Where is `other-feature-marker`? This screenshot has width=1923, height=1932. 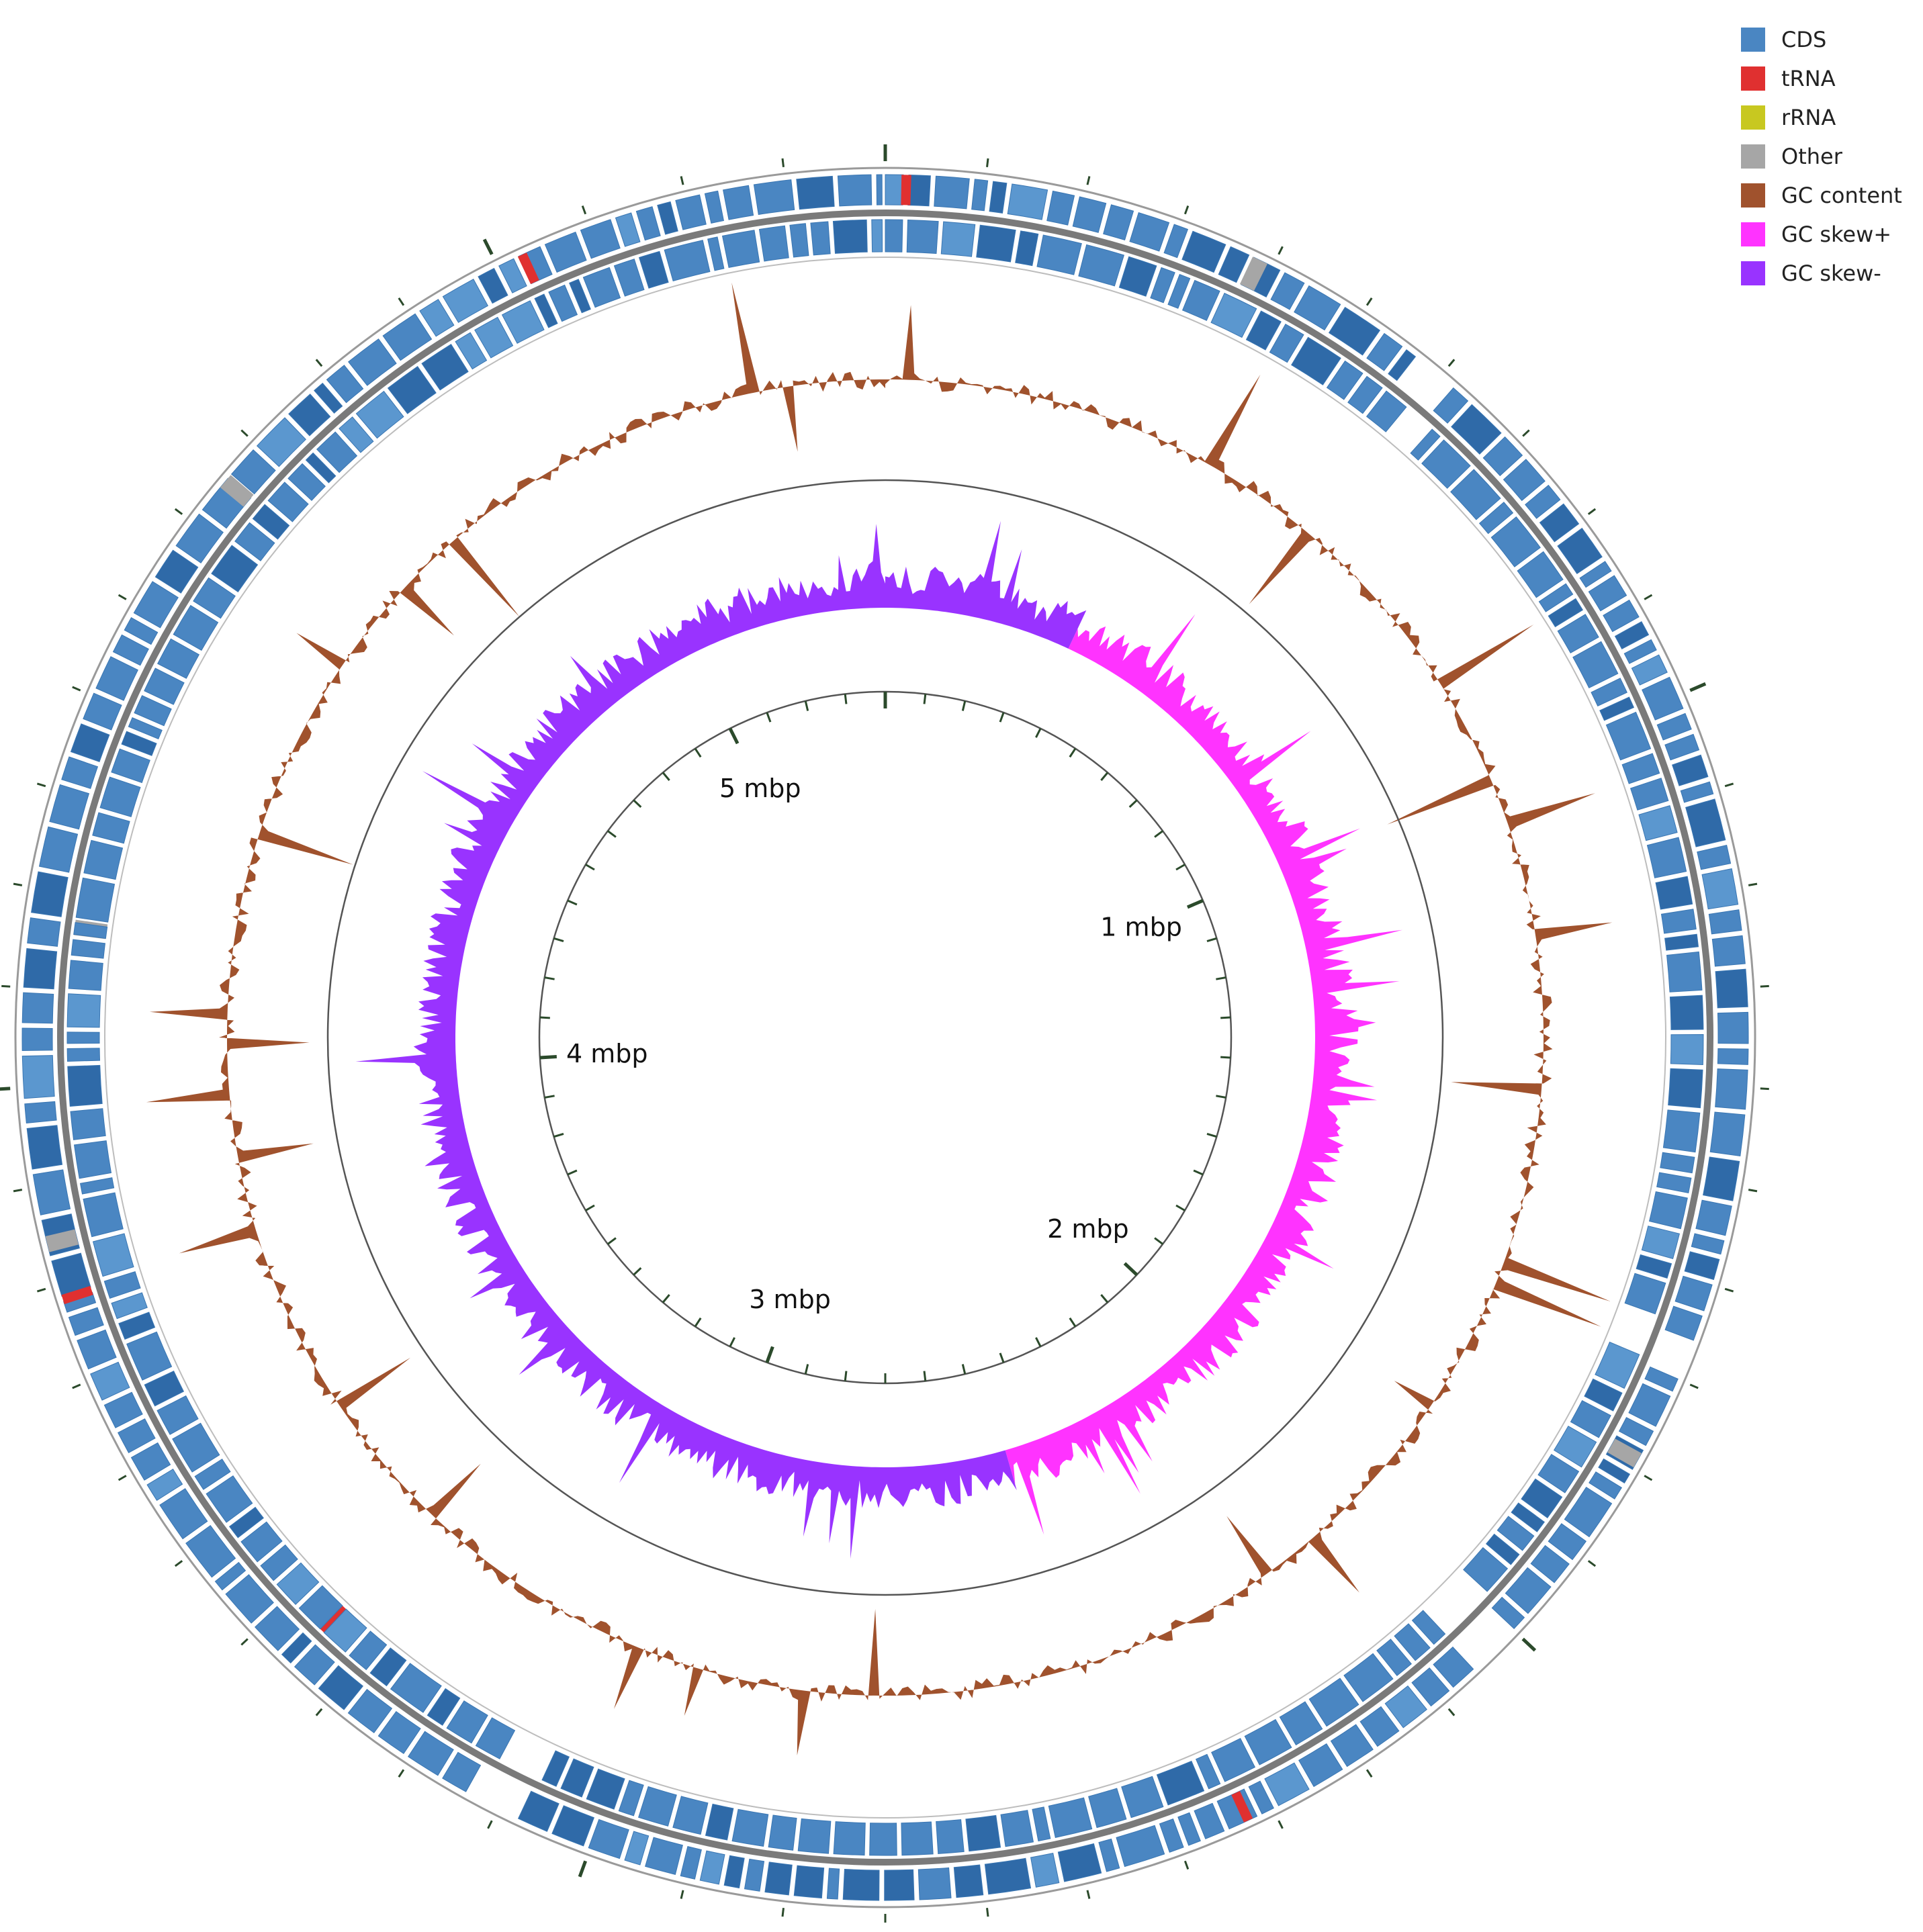 other-feature-marker is located at coordinates (1253, 274).